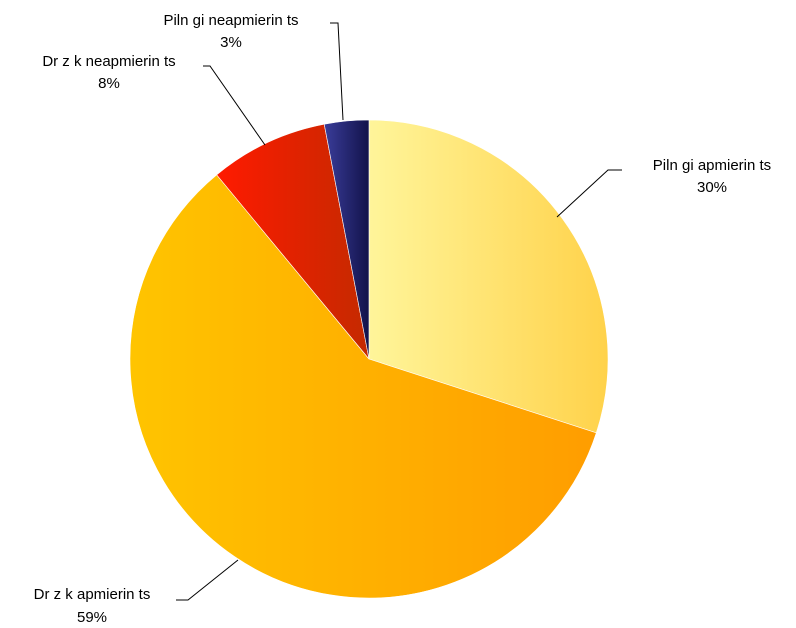 The height and width of the screenshot is (628, 796). I want to click on slice-label-percent: 59%, so click(92, 617).